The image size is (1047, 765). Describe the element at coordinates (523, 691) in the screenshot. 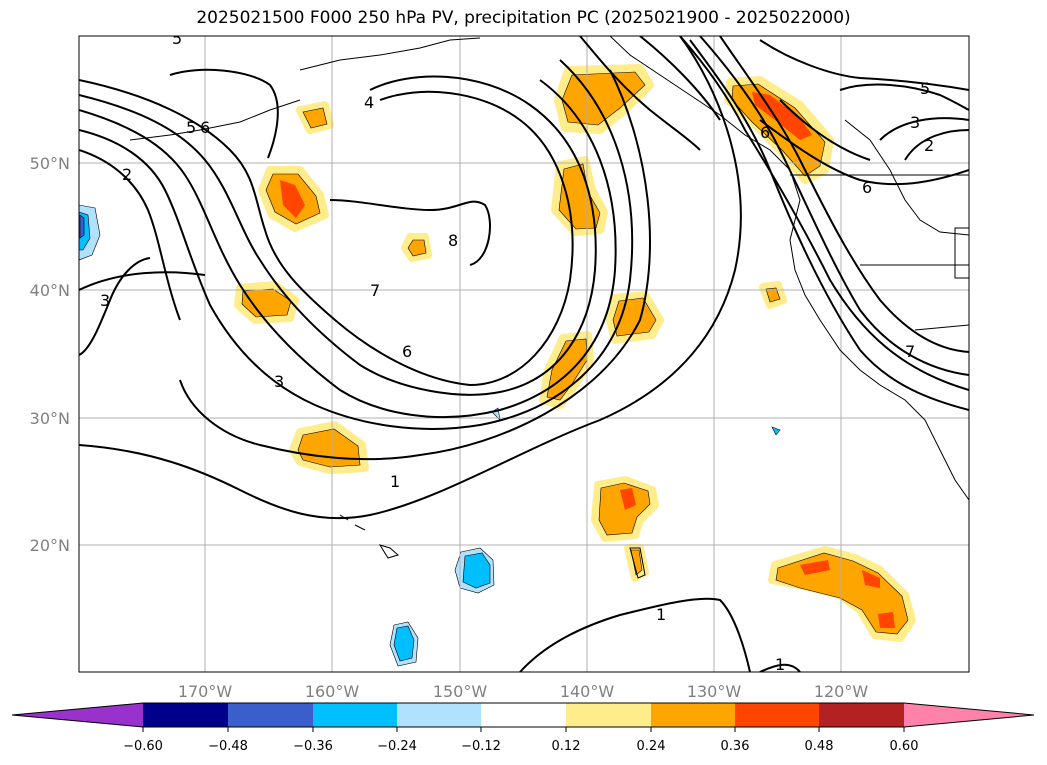

I see `lon-tick-labels: 170°W 160°W 150°W 140°W 130°W 120°W` at that location.